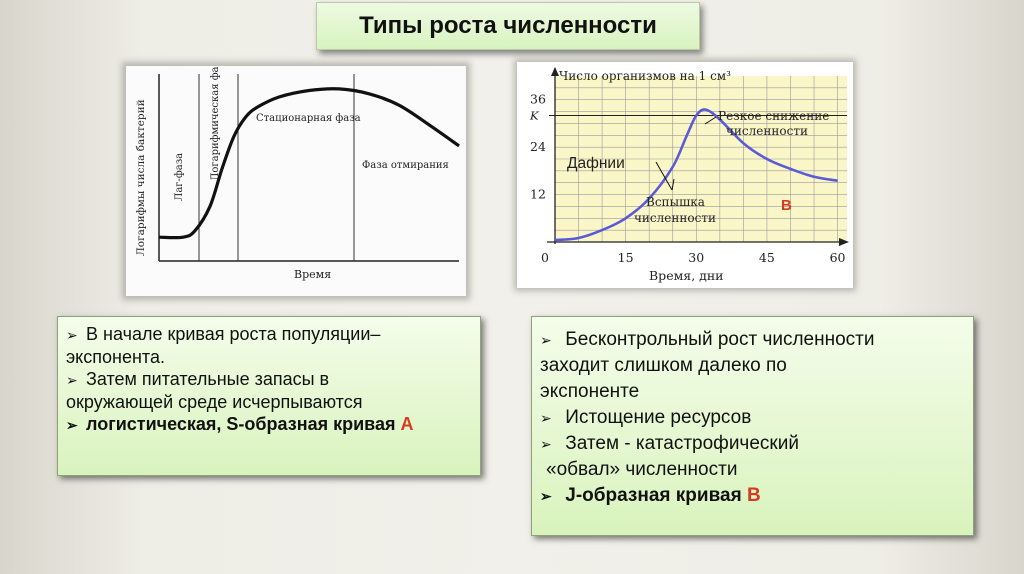 Image resolution: width=1024 pixels, height=574 pixels. I want to click on text-a-line-1-text: В начале кривая роста популяции–, so click(233, 334).